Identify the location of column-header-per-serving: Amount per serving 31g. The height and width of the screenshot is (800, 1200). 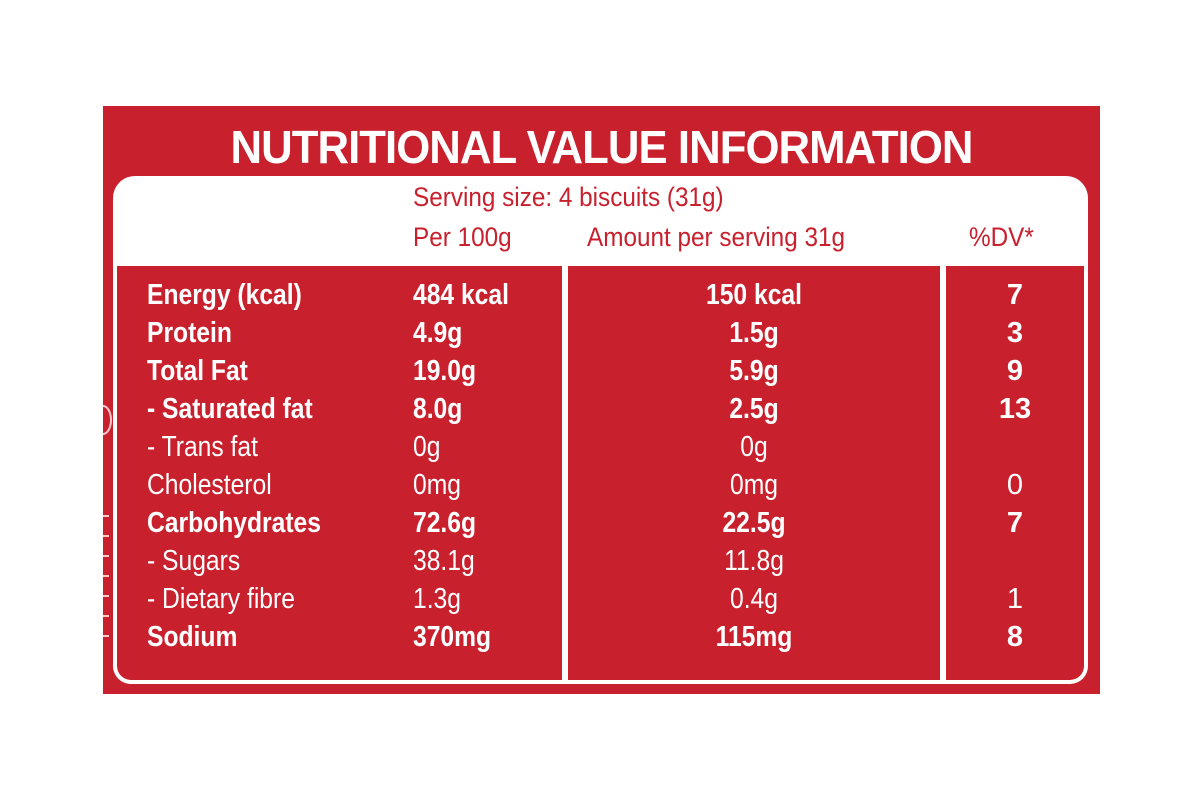
(716, 237).